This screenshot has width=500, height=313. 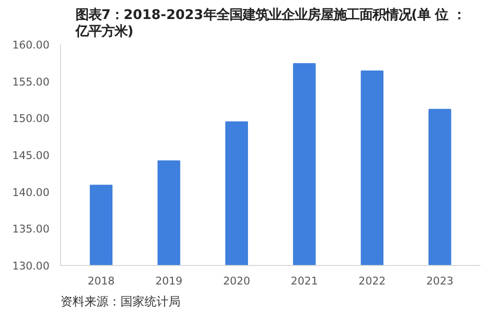 I want to click on text: 资料来源：国家统计局, so click(x=120, y=301).